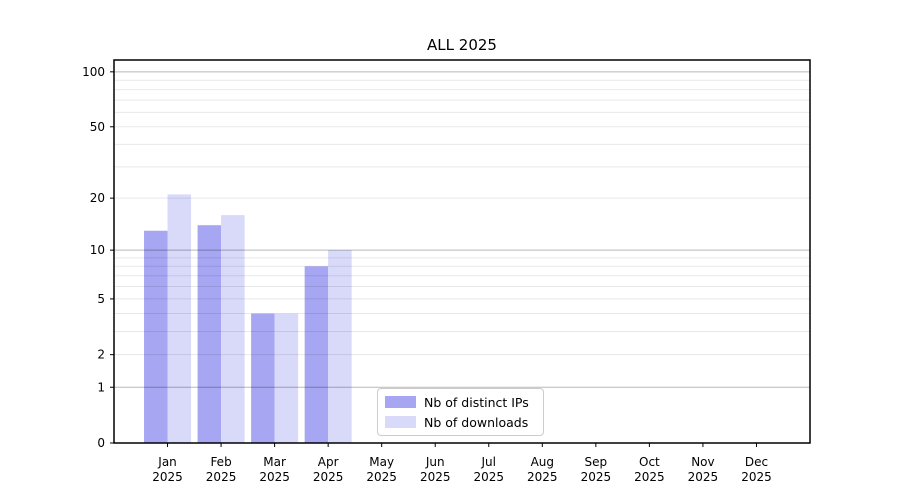 The width and height of the screenshot is (900, 500). Describe the element at coordinates (542, 469) in the screenshot. I see `x-tick-label-aug: Aug 2025` at that location.